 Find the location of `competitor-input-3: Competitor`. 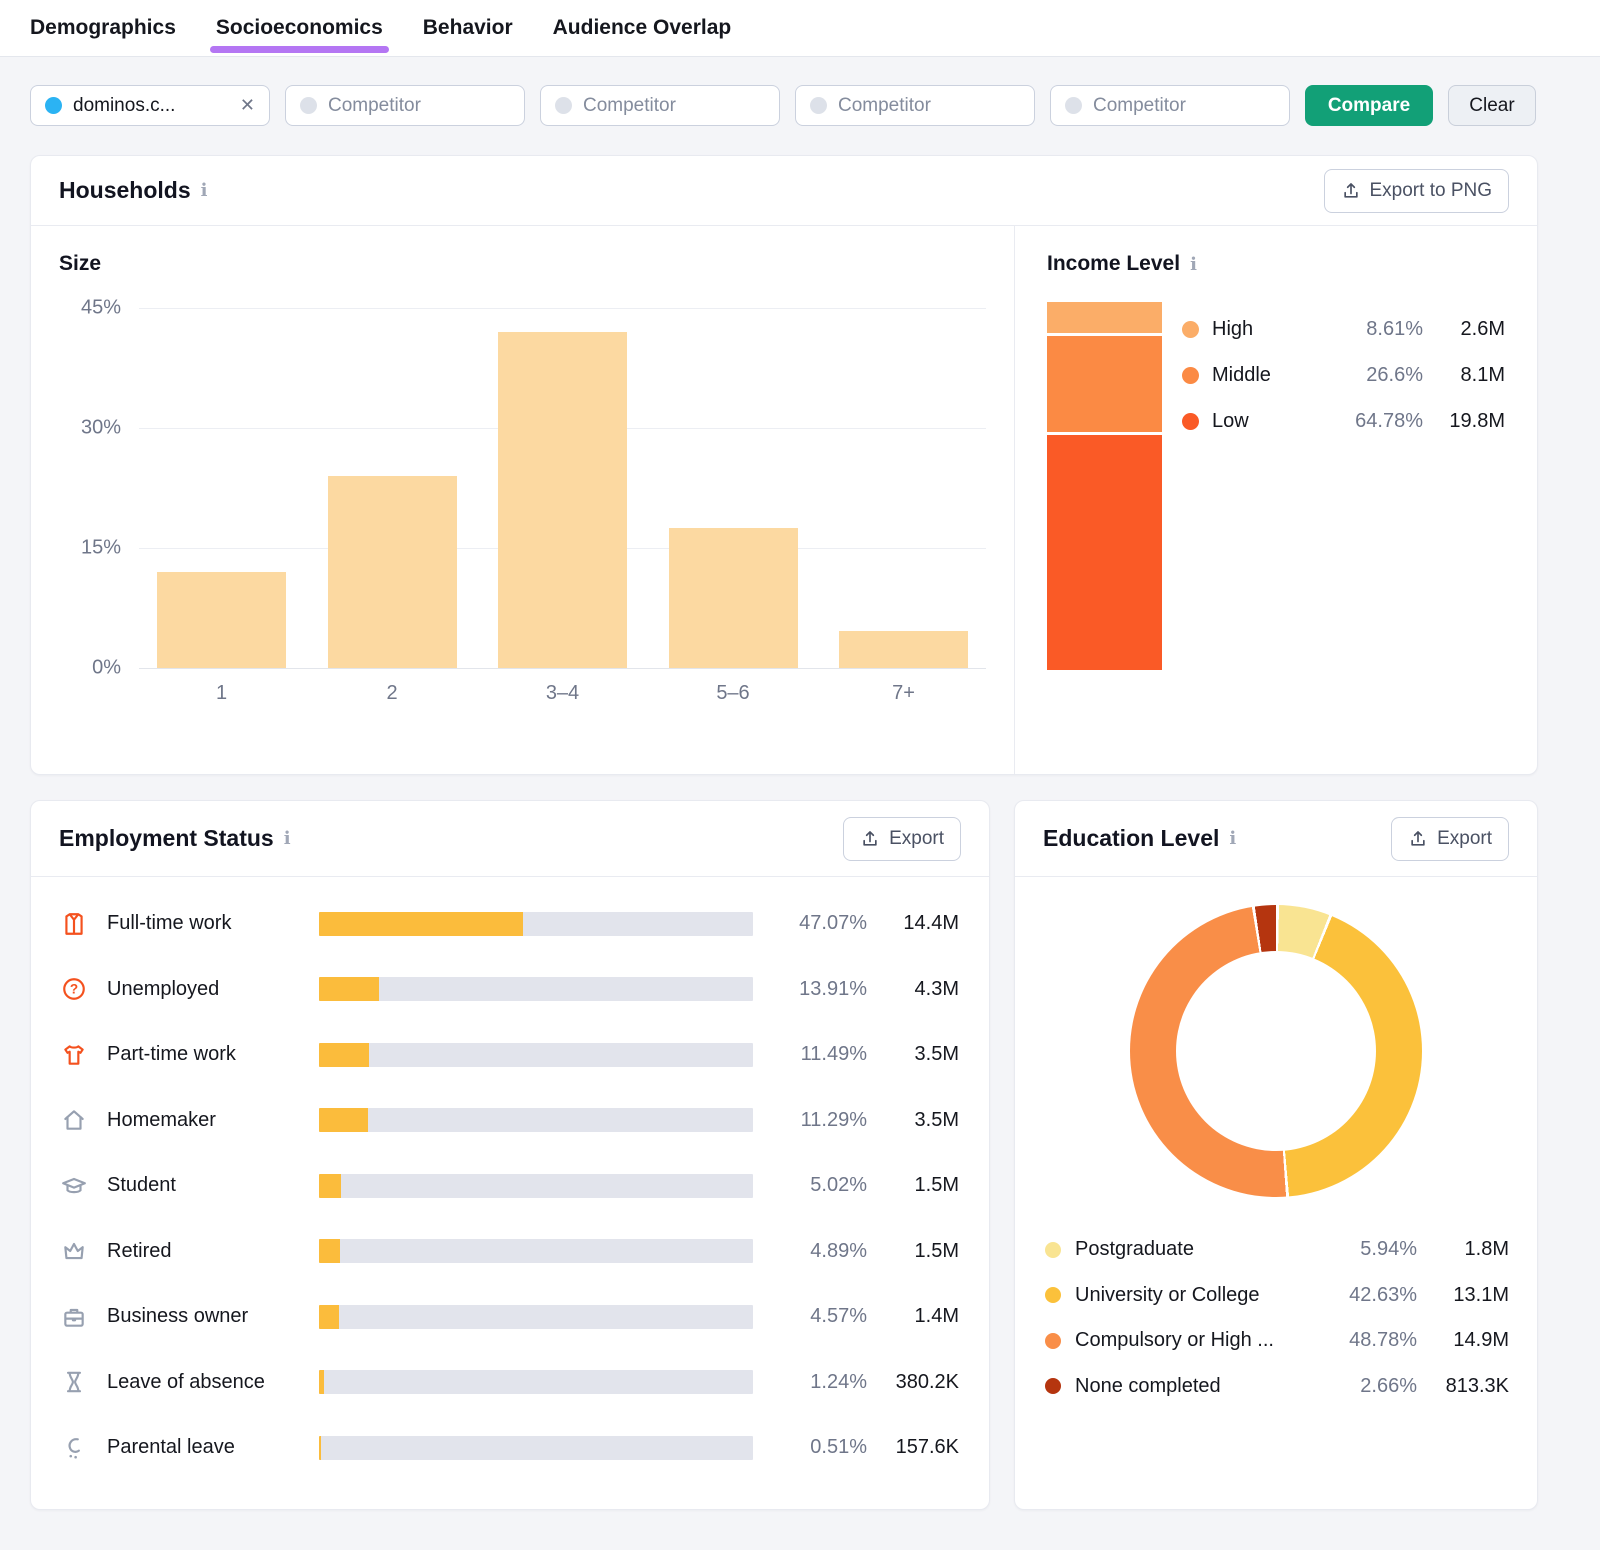

competitor-input-3: Competitor is located at coordinates (915, 105).